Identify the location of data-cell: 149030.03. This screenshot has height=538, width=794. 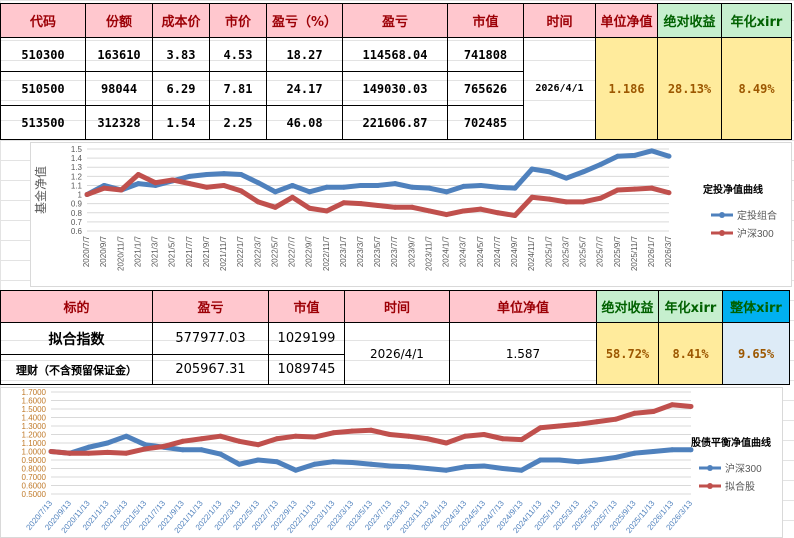
(395, 88).